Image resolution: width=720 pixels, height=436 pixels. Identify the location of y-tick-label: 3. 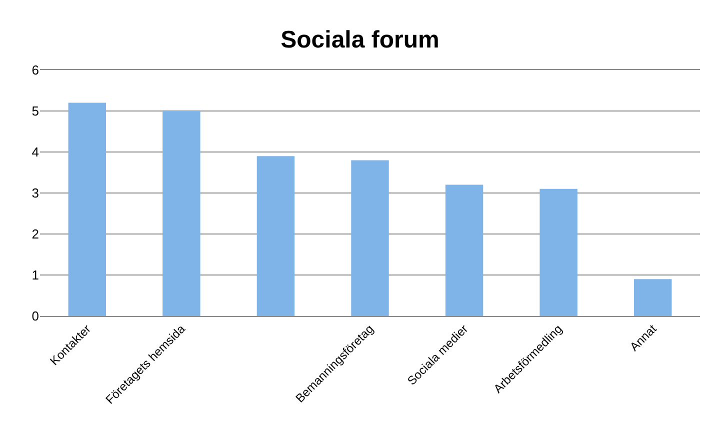
(35, 193).